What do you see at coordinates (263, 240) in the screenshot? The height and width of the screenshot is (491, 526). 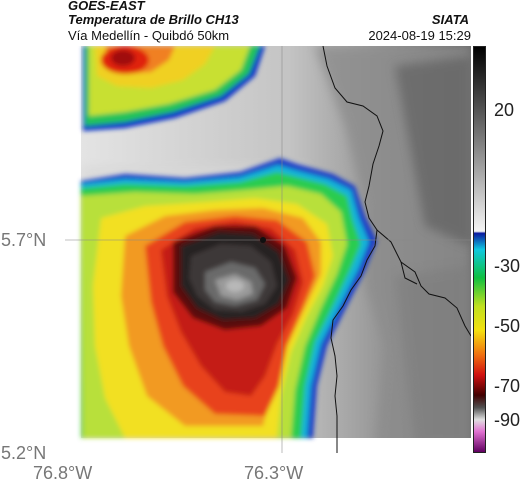 I see `location-marker` at bounding box center [263, 240].